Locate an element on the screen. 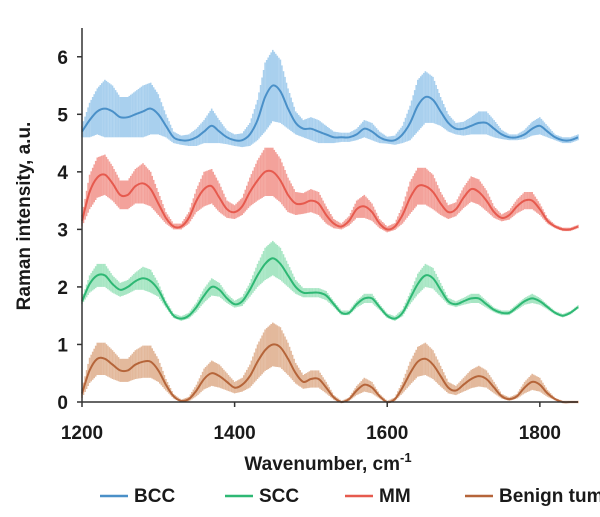 This screenshot has height=517, width=600. y-tick-label: 2 is located at coordinates (62, 288).